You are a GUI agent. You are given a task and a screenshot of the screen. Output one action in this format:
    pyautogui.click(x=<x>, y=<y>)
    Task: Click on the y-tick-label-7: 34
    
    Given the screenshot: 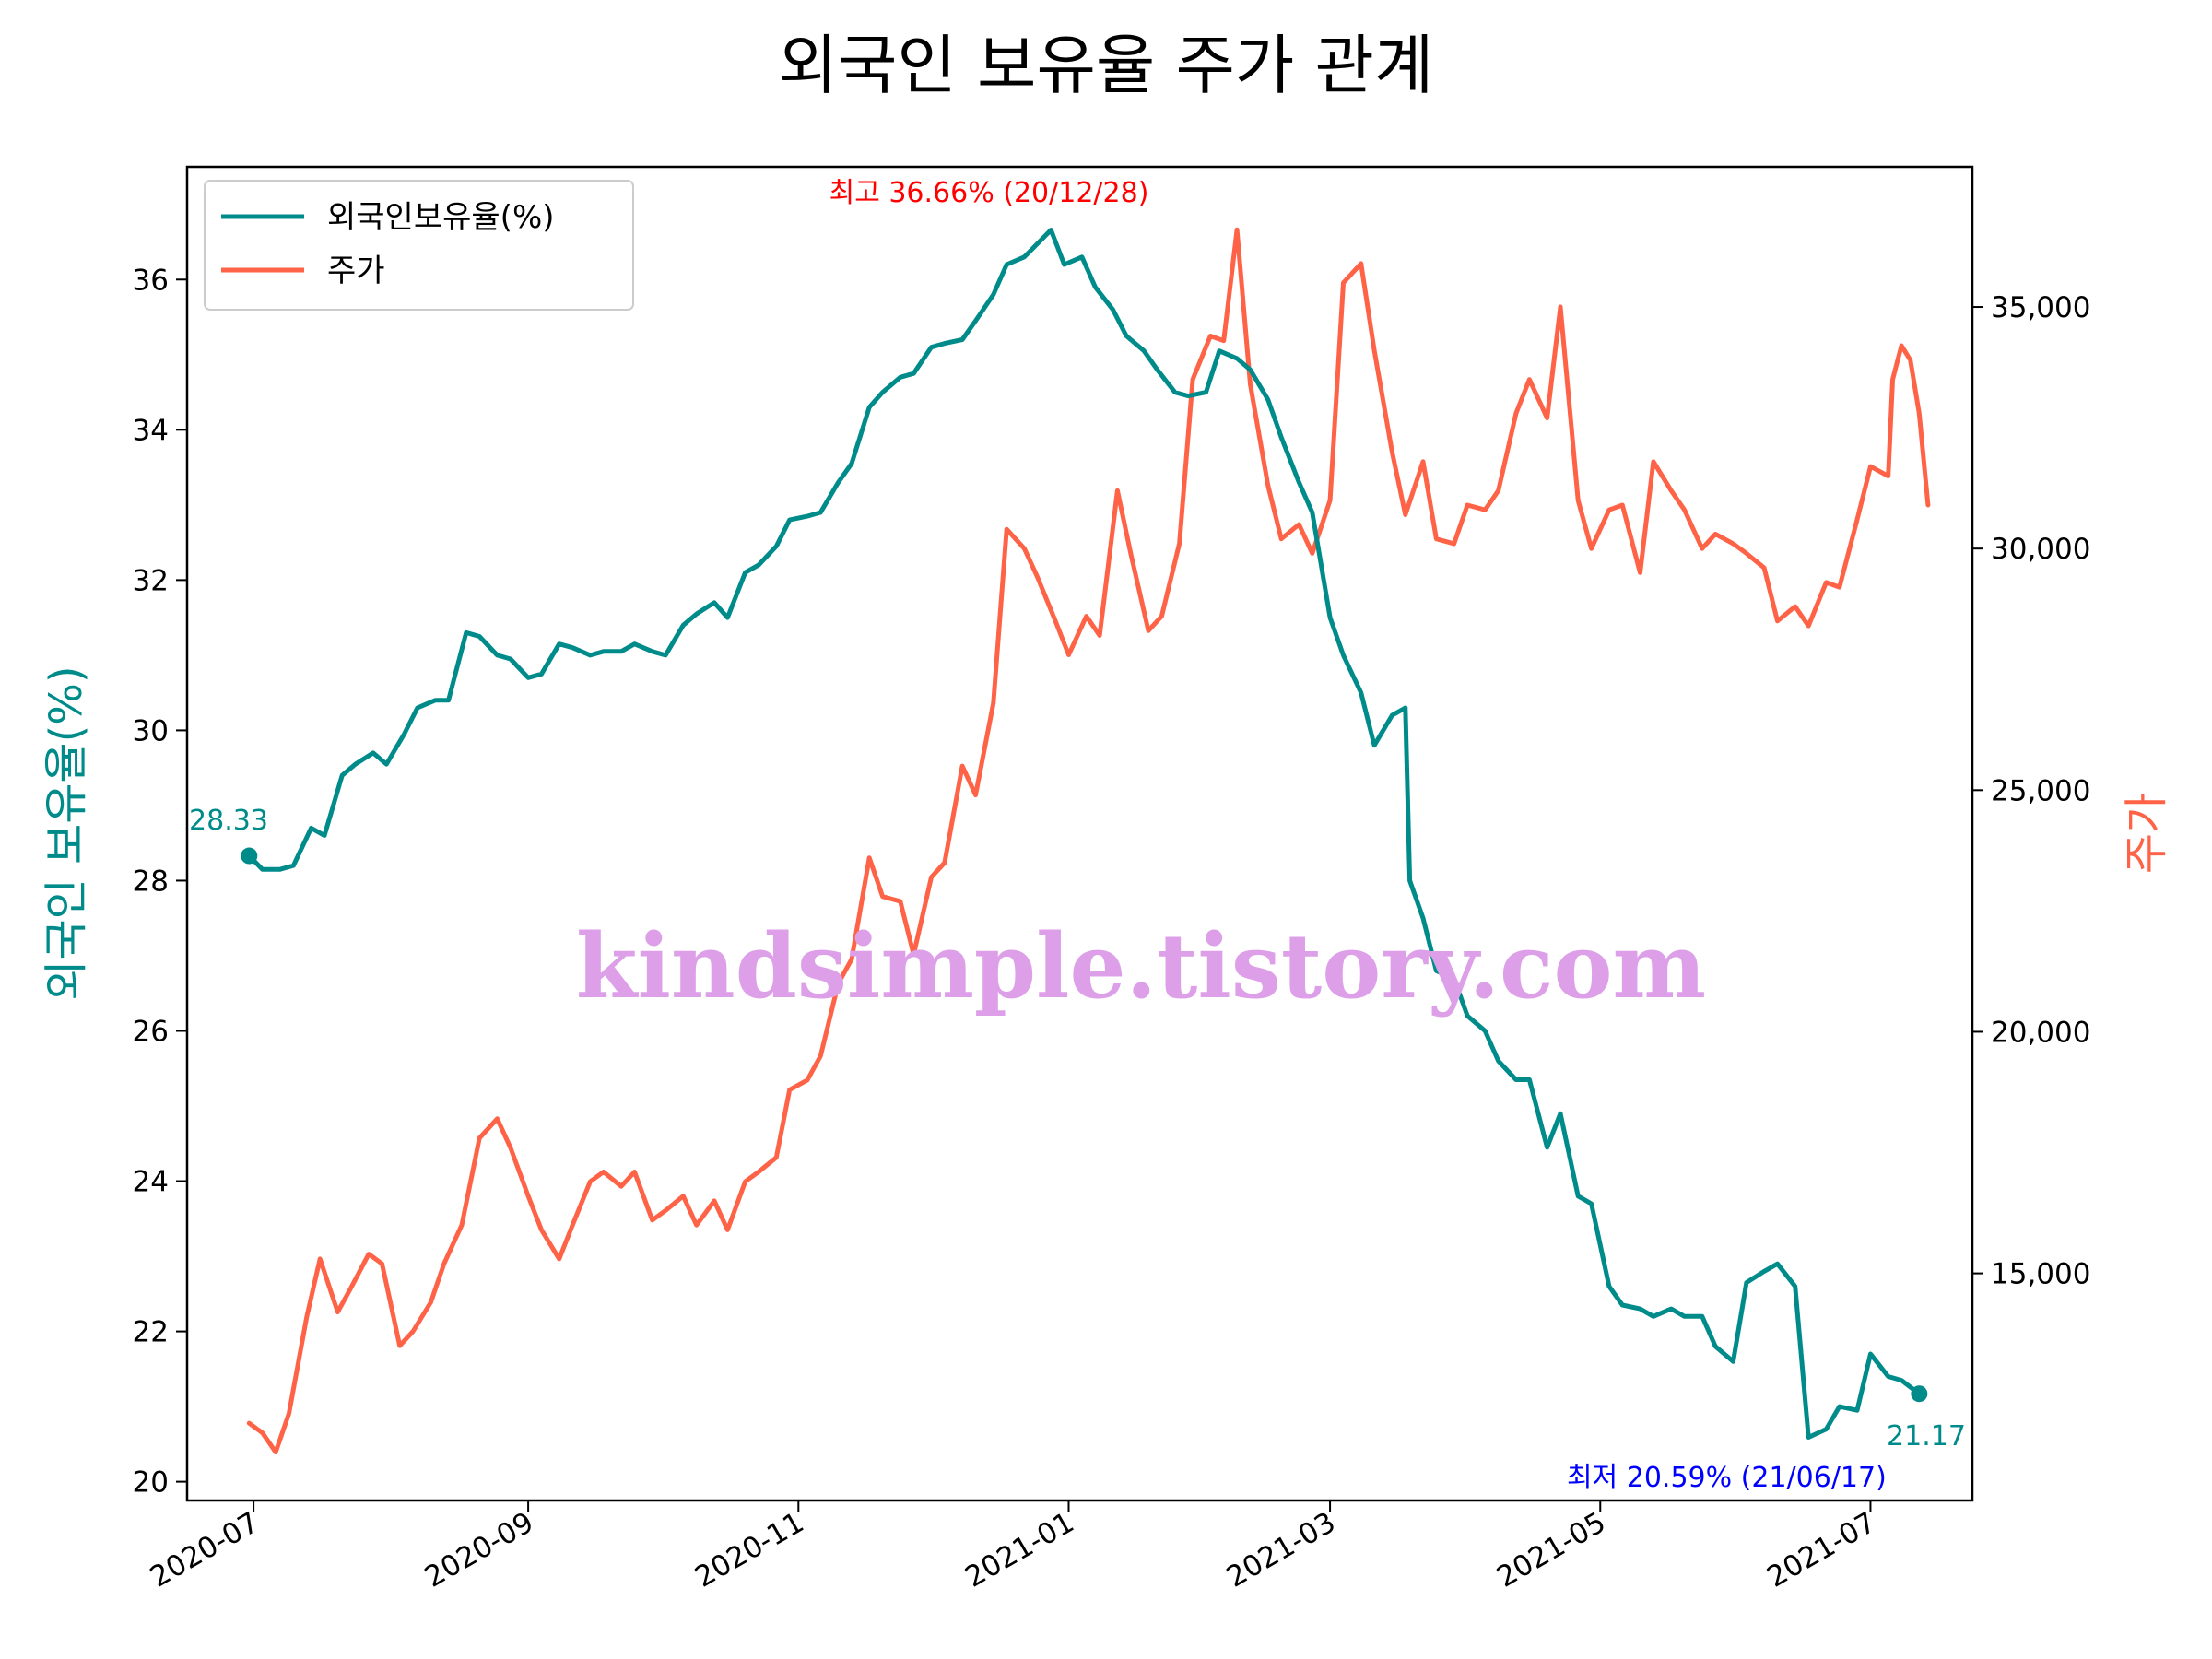 What is the action you would take?
    pyautogui.click(x=151, y=430)
    